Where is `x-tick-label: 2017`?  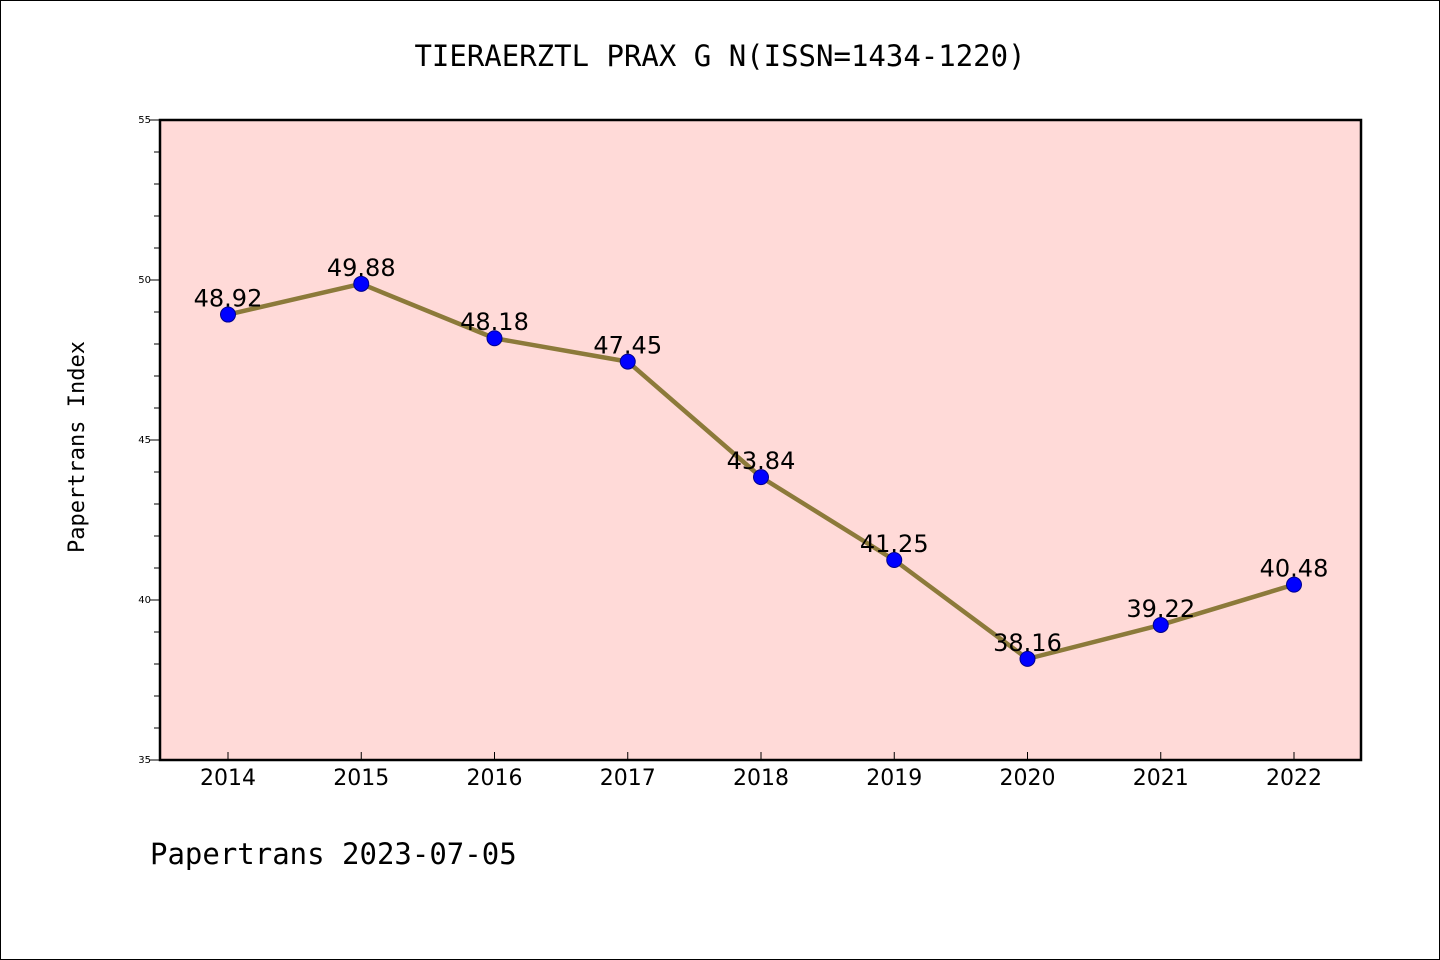
x-tick-label: 2017 is located at coordinates (628, 778).